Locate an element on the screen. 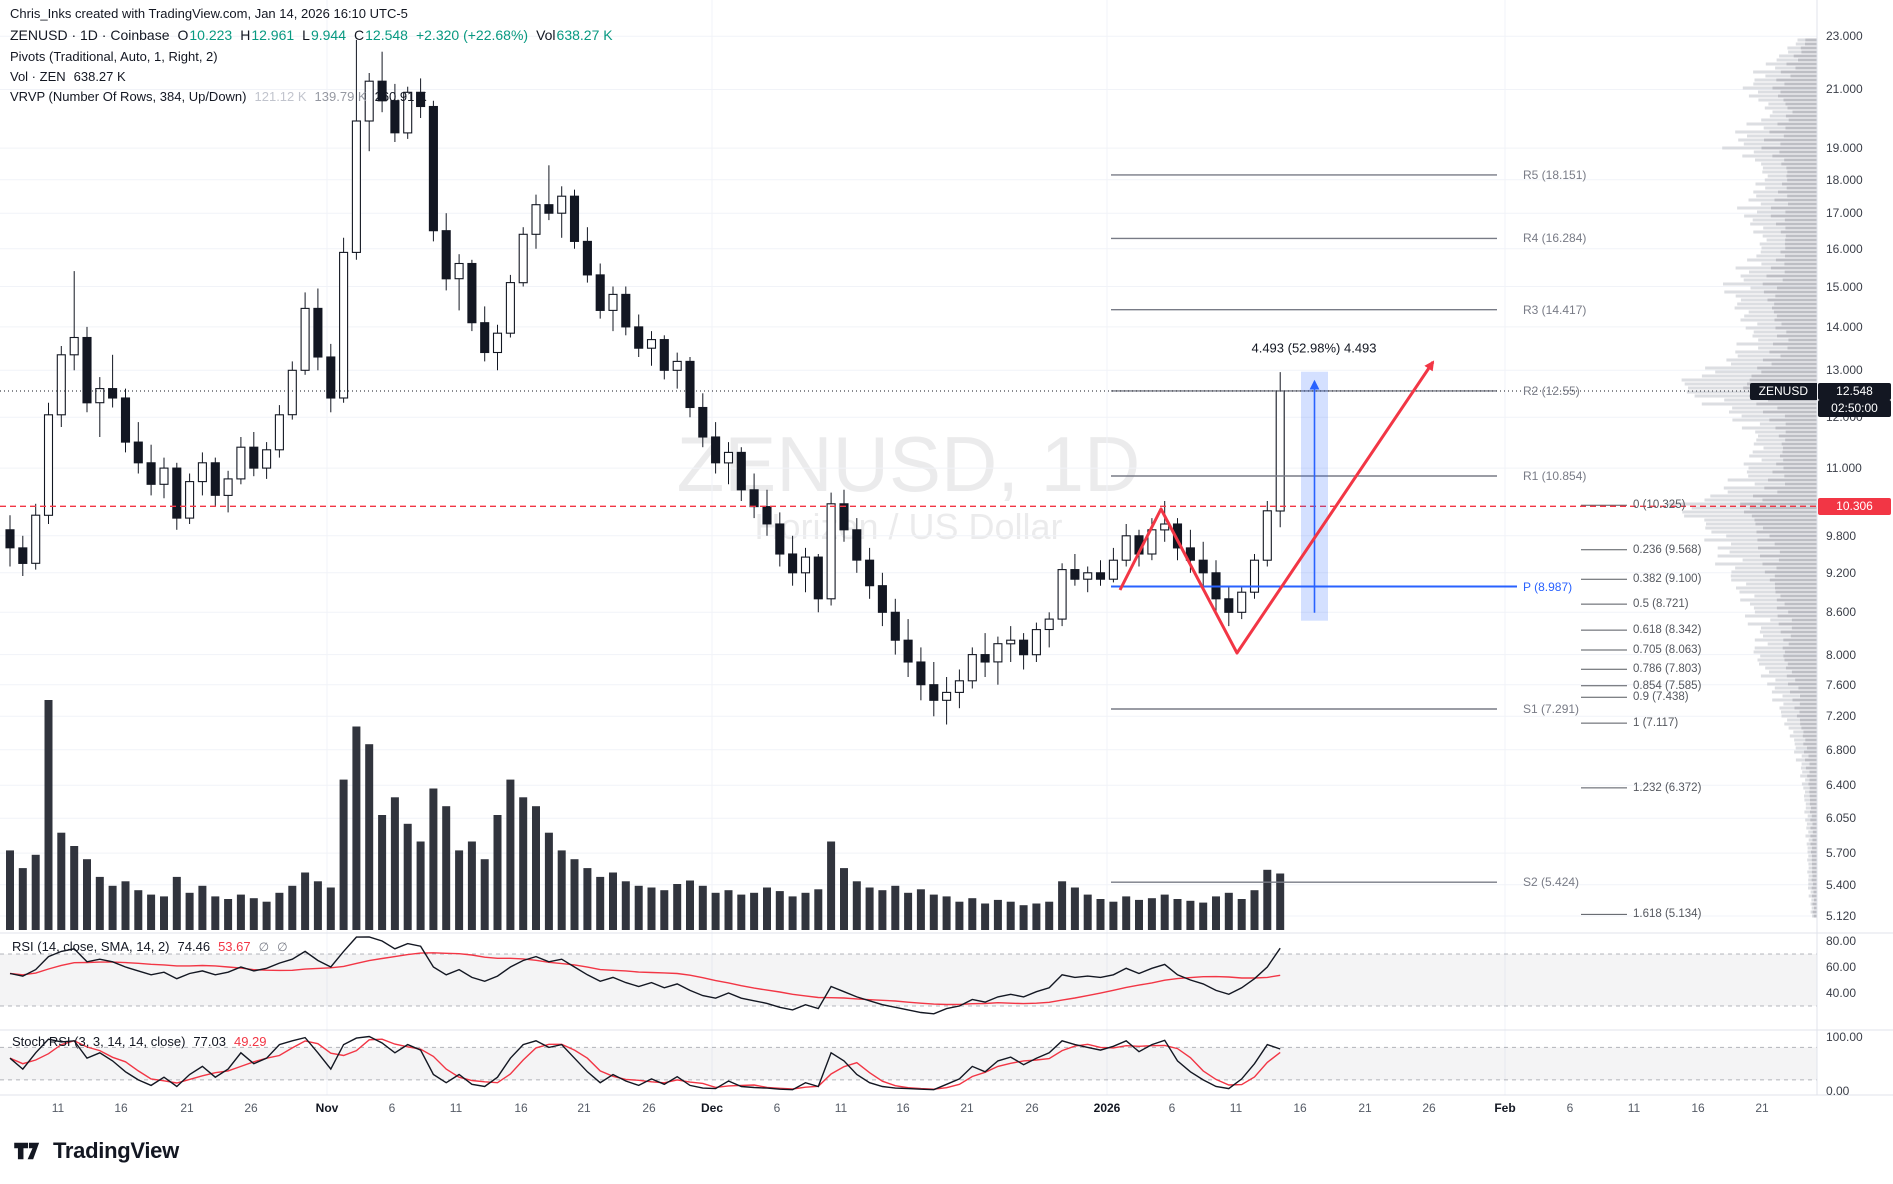 The height and width of the screenshot is (1184, 1893). trend-projection-arrow is located at coordinates (1276, 507).